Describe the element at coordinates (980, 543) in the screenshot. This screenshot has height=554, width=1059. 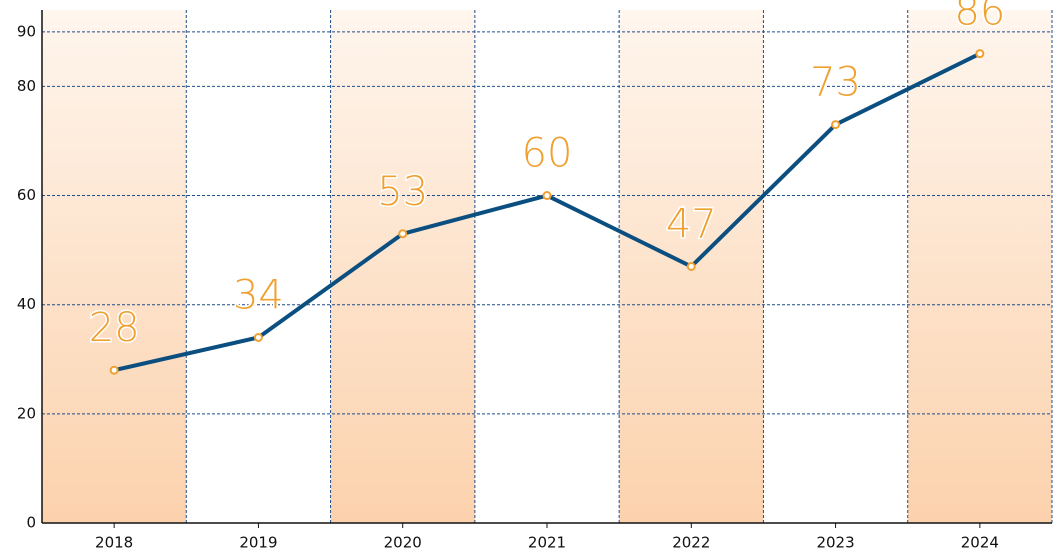
I see `x-tick-label: 2024` at that location.